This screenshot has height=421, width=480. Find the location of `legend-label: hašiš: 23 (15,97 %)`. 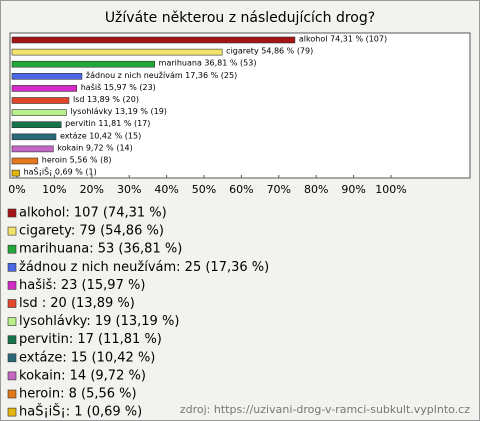

legend-label: hašiš: 23 (15,97 %) is located at coordinates (82, 285).